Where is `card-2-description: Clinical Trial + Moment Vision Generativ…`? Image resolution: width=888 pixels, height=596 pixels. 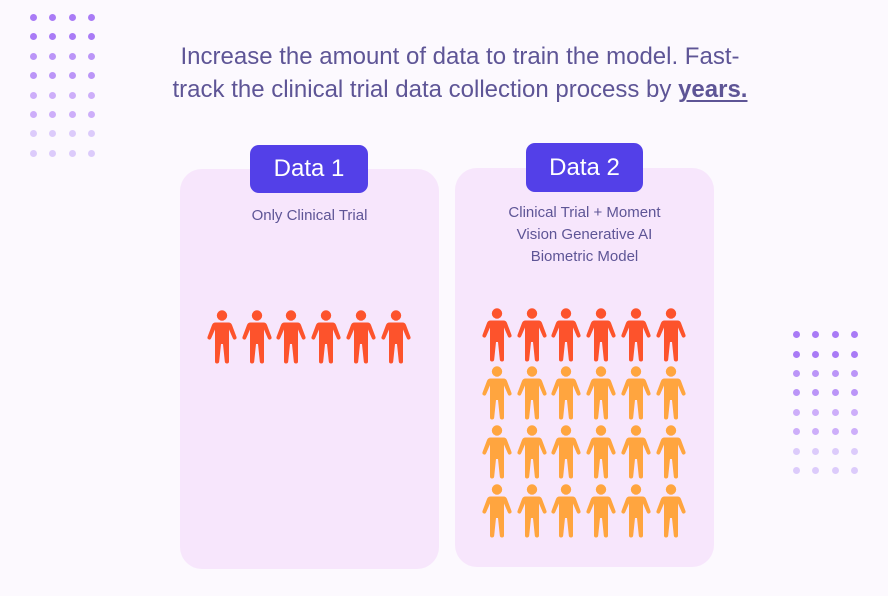 card-2-description: Clinical Trial + Moment Vision Generativ… is located at coordinates (584, 235).